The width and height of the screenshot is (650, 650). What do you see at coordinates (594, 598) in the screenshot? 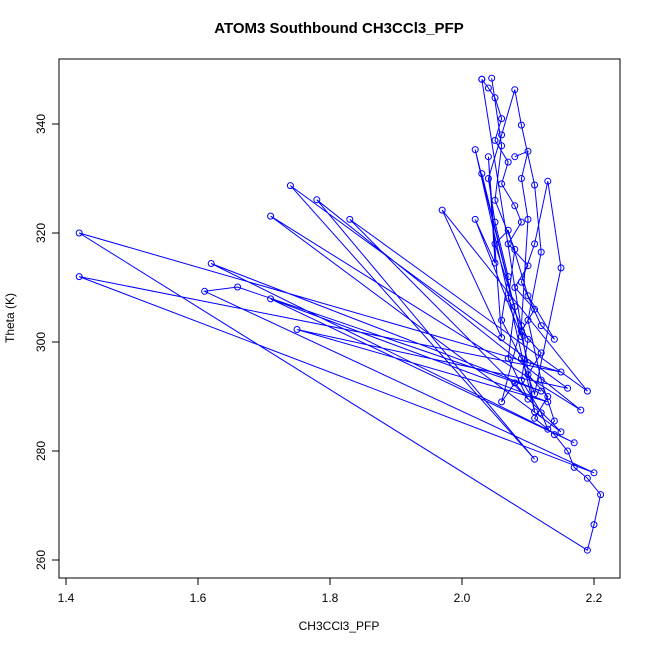
I see `x-tick-label: 2.2` at bounding box center [594, 598].